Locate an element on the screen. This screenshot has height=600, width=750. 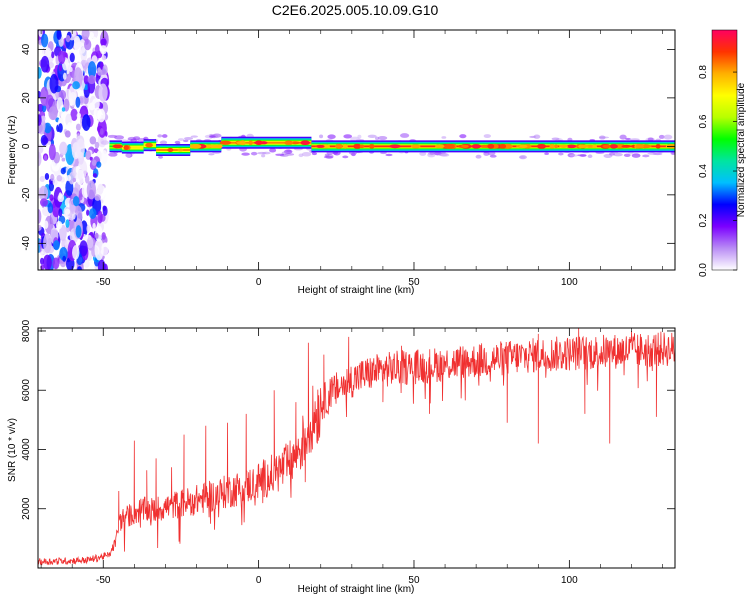
spectrogram-y-tick-label: 40 is located at coordinates (26, 49).